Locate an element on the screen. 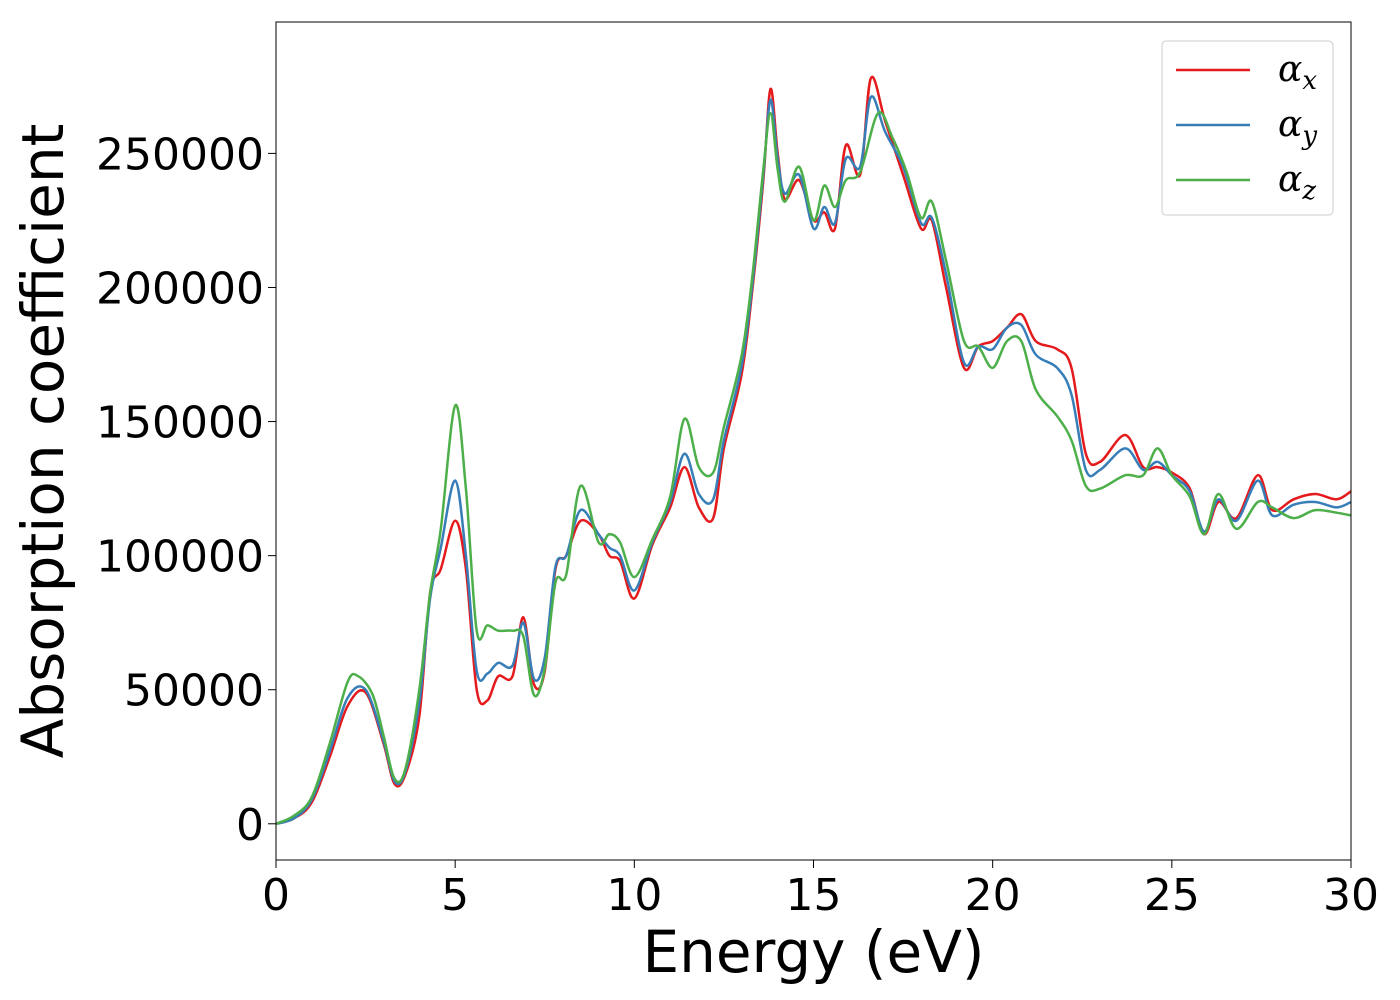  x-tick-label: 5 is located at coordinates (455, 895).